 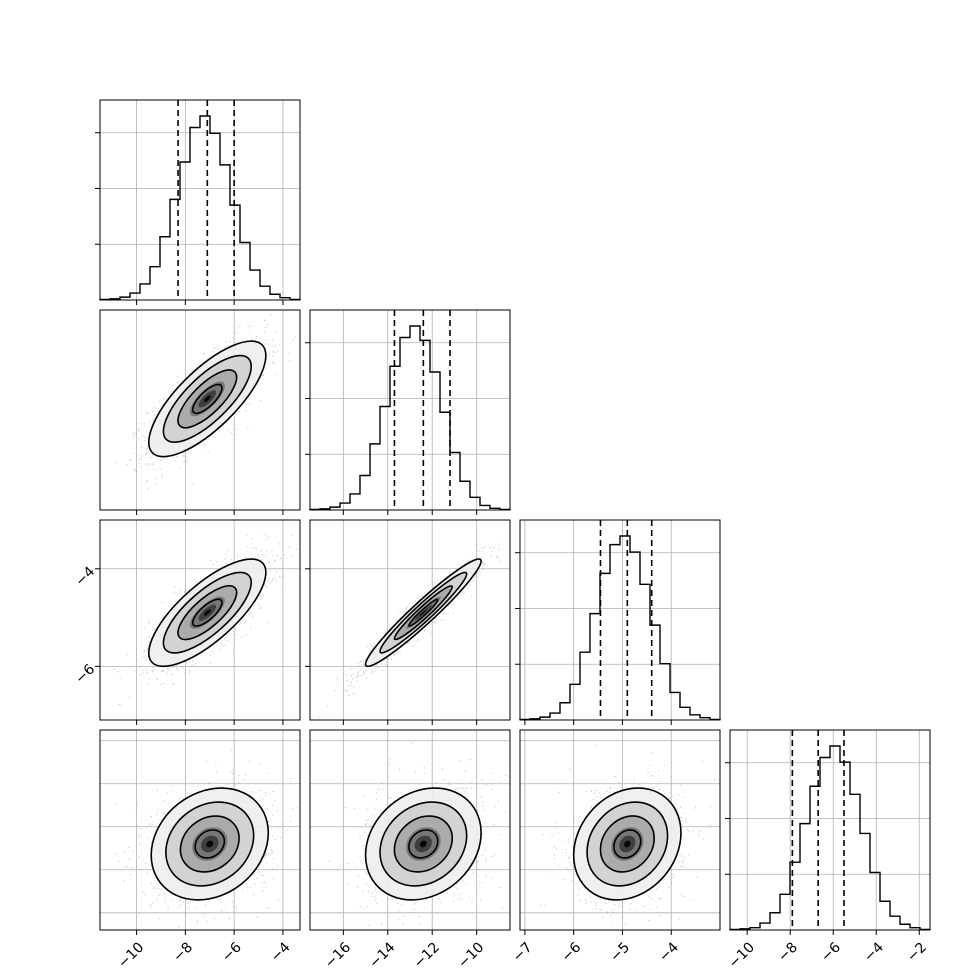 What do you see at coordinates (620, 952) in the screenshot?
I see `x-tick-label: −5` at bounding box center [620, 952].